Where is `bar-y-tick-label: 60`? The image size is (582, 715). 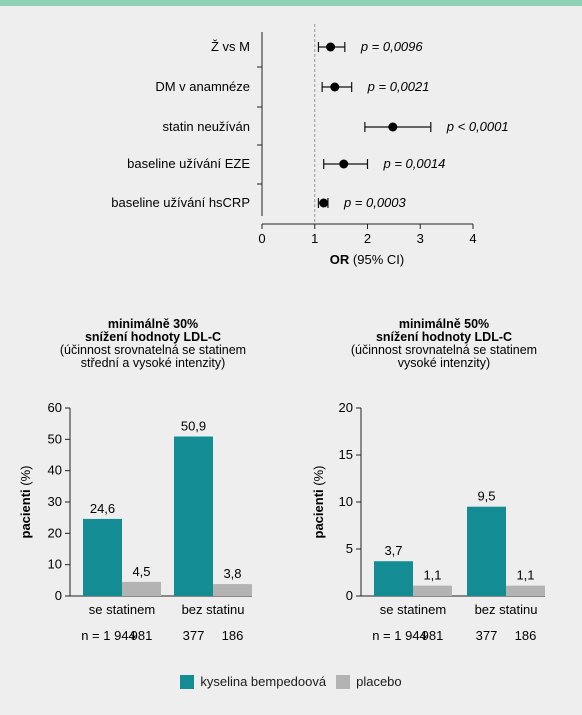
bar-y-tick-label: 60 is located at coordinates (55, 407).